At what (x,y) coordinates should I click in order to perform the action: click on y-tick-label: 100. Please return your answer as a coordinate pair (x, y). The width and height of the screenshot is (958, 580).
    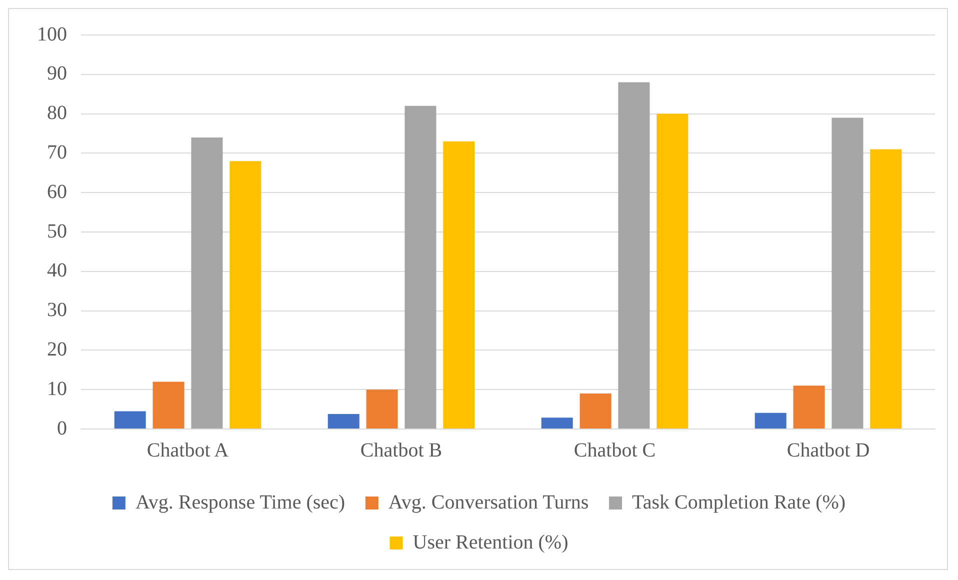
    Looking at the image, I should click on (52, 34).